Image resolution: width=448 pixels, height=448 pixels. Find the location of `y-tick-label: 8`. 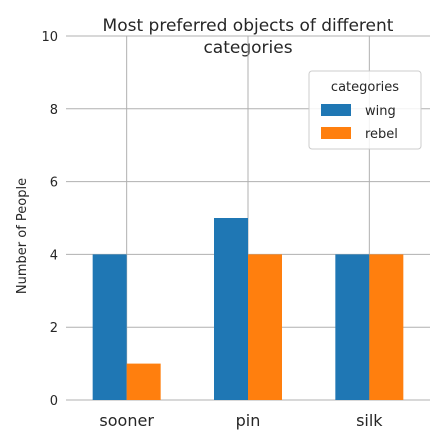

y-tick-label: 8 is located at coordinates (54, 110).